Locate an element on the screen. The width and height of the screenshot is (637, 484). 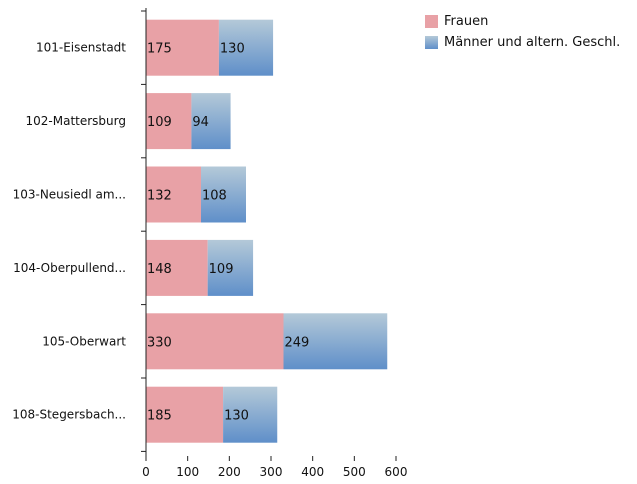
data-label-frauen: 132 is located at coordinates (159, 196).